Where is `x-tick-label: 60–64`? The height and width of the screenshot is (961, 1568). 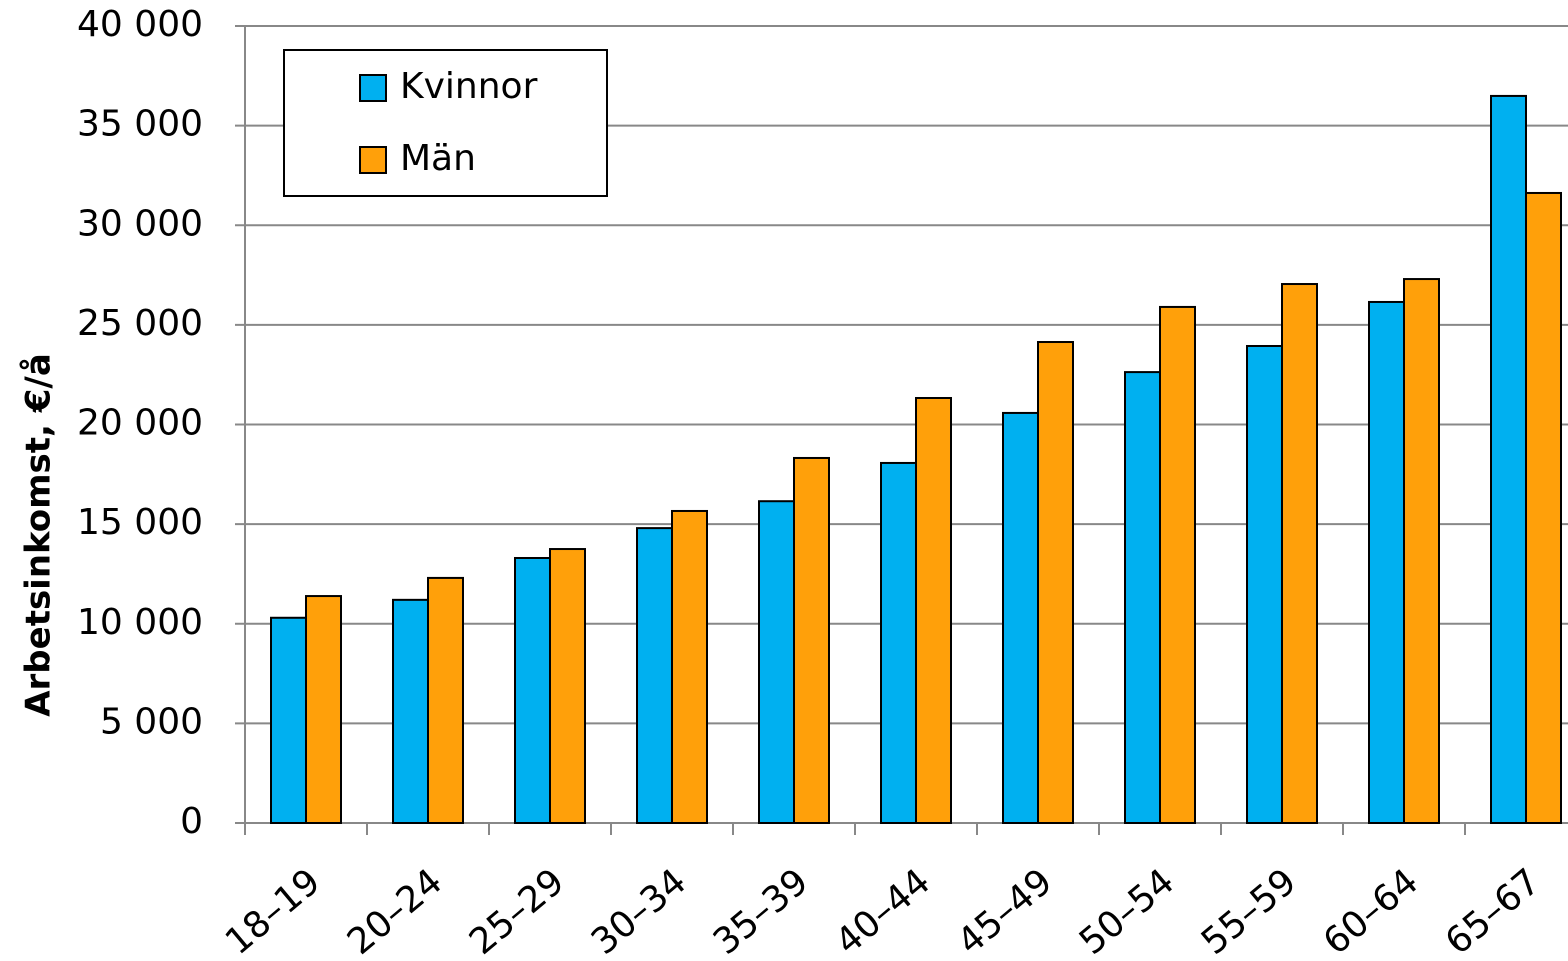 x-tick-label: 60–64 is located at coordinates (1371, 911).